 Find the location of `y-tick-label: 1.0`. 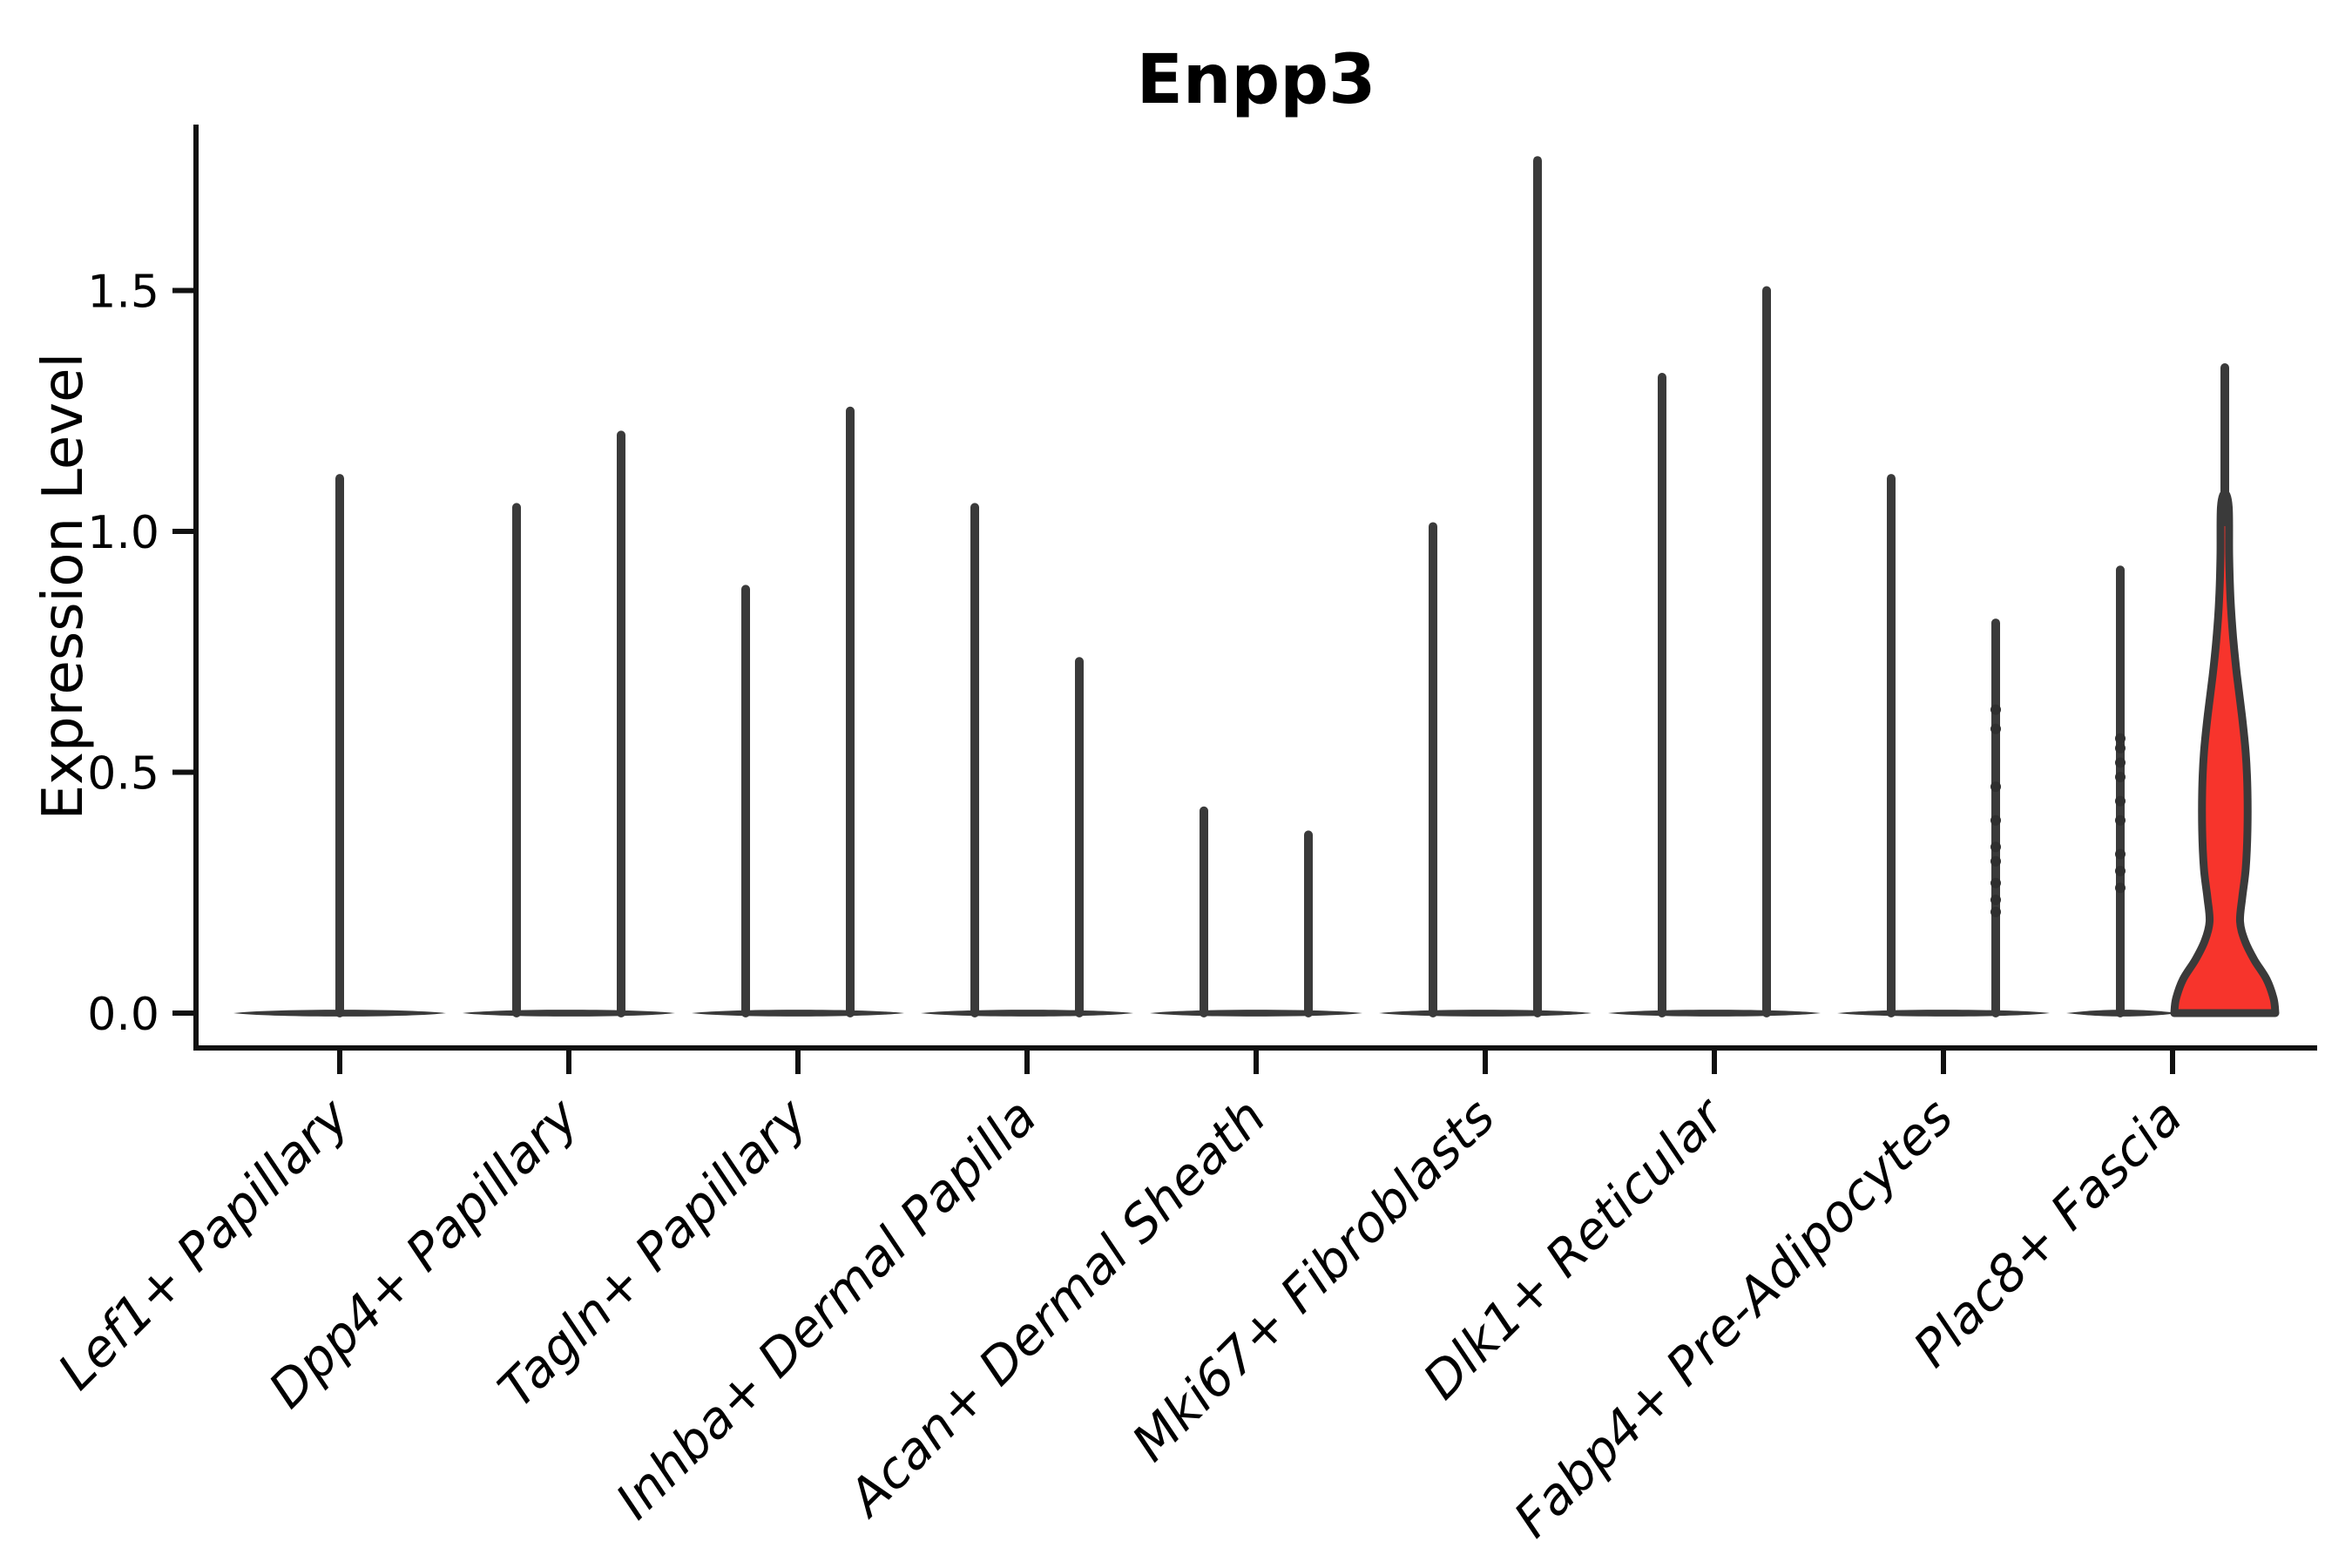

y-tick-label: 1.0 is located at coordinates (123, 533).